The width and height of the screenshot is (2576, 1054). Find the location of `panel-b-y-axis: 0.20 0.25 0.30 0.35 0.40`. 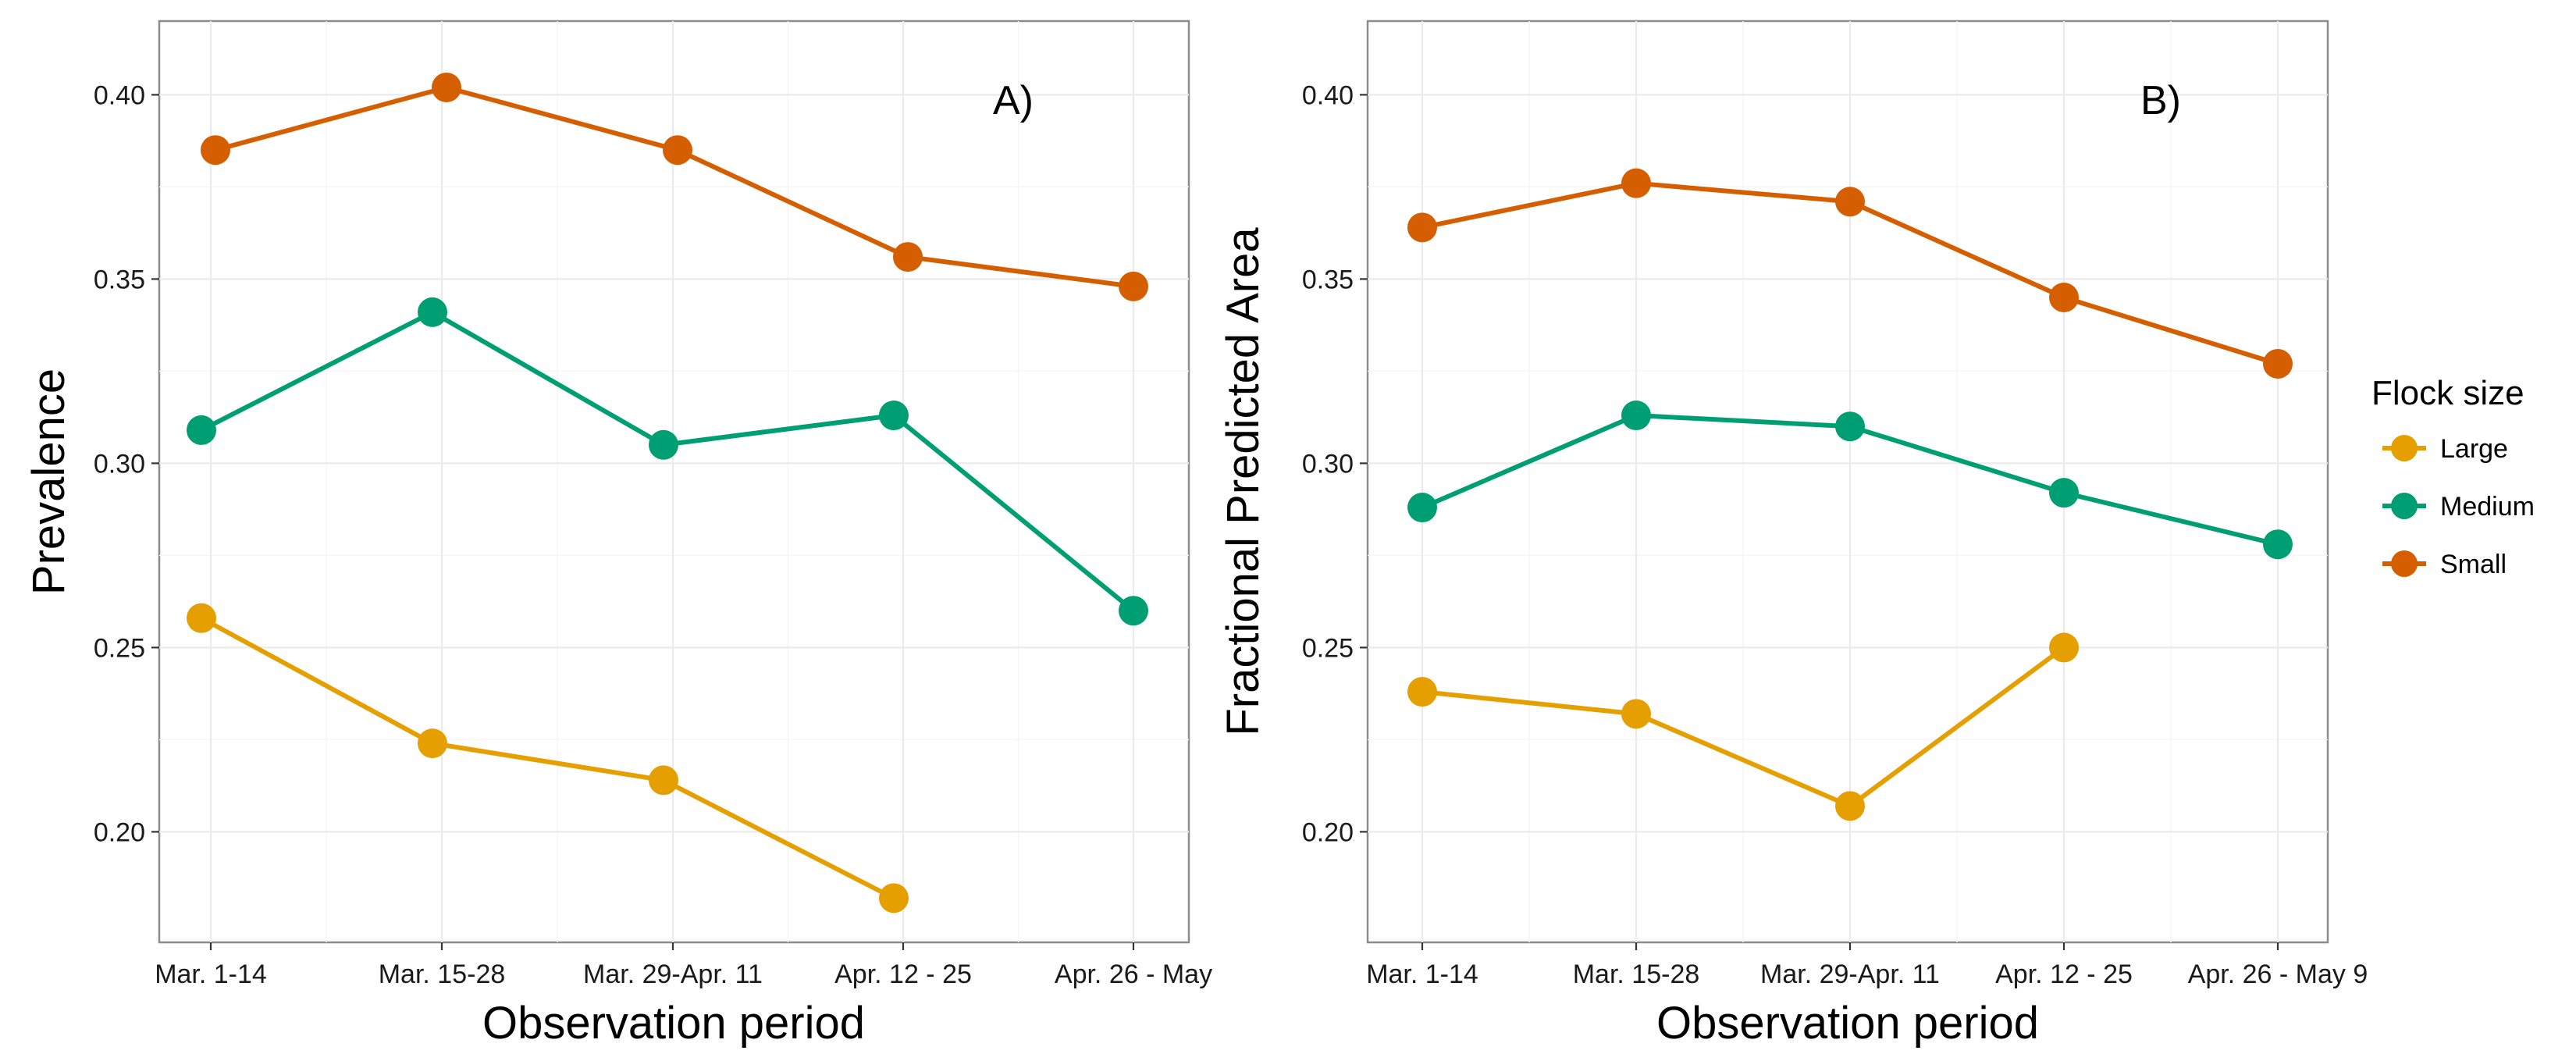

panel-b-y-axis: 0.20 0.25 0.30 0.35 0.40 is located at coordinates (1335, 463).